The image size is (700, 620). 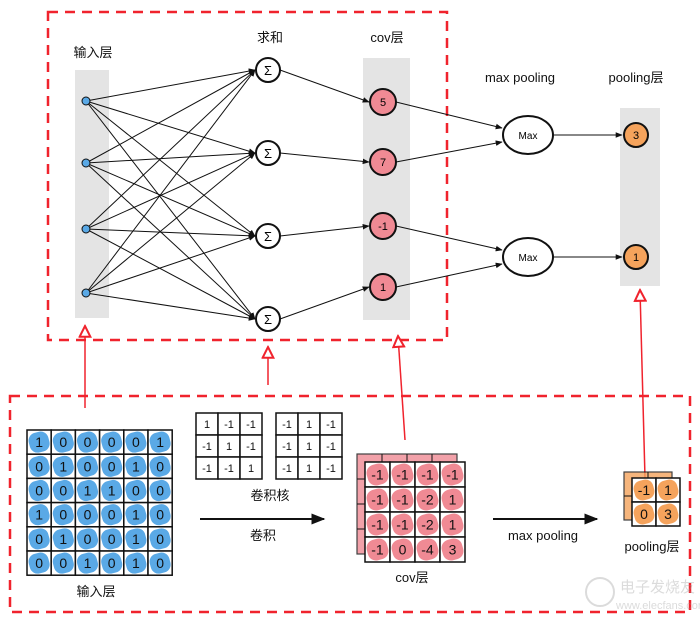 I want to click on cov-node-value: -1, so click(x=383, y=227).